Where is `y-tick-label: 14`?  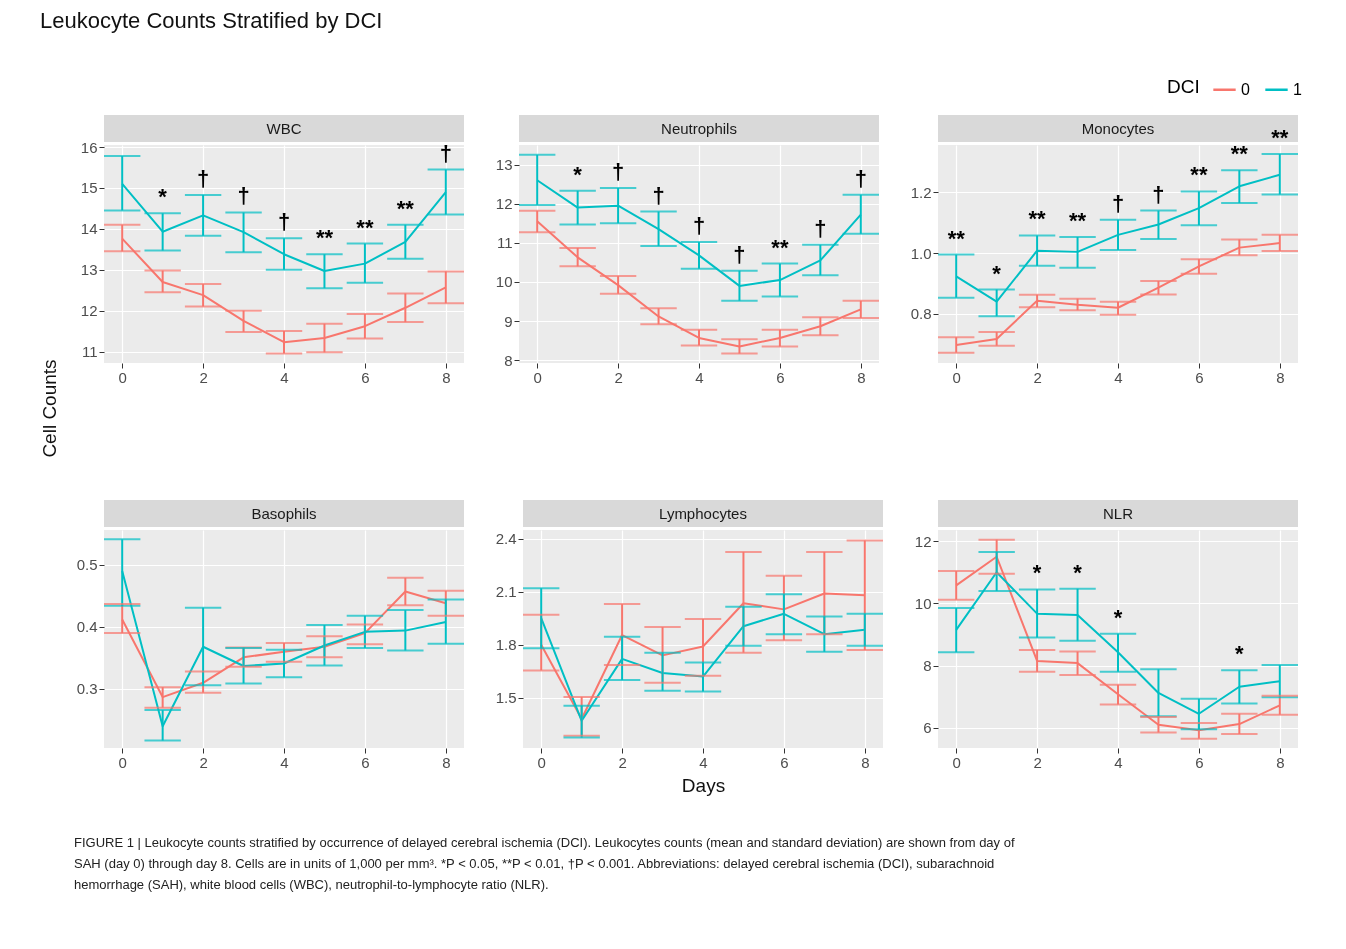
y-tick-label: 14 is located at coordinates (89, 229).